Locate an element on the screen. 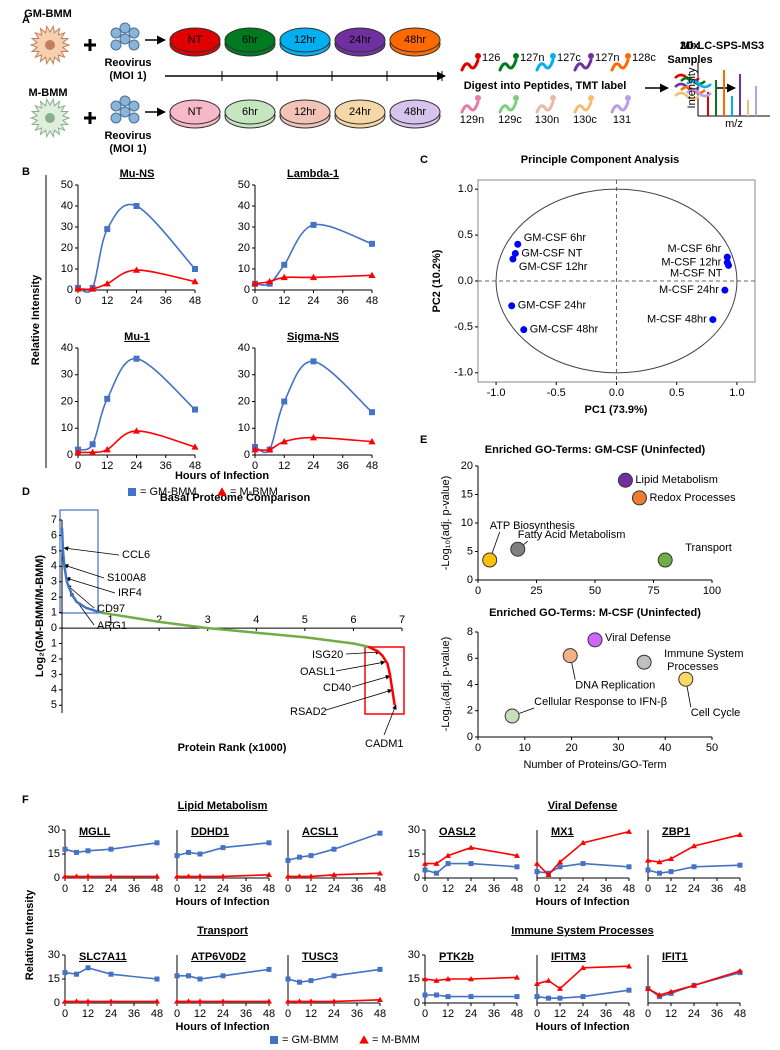  group-title: Viral Defense is located at coordinates (583, 806).